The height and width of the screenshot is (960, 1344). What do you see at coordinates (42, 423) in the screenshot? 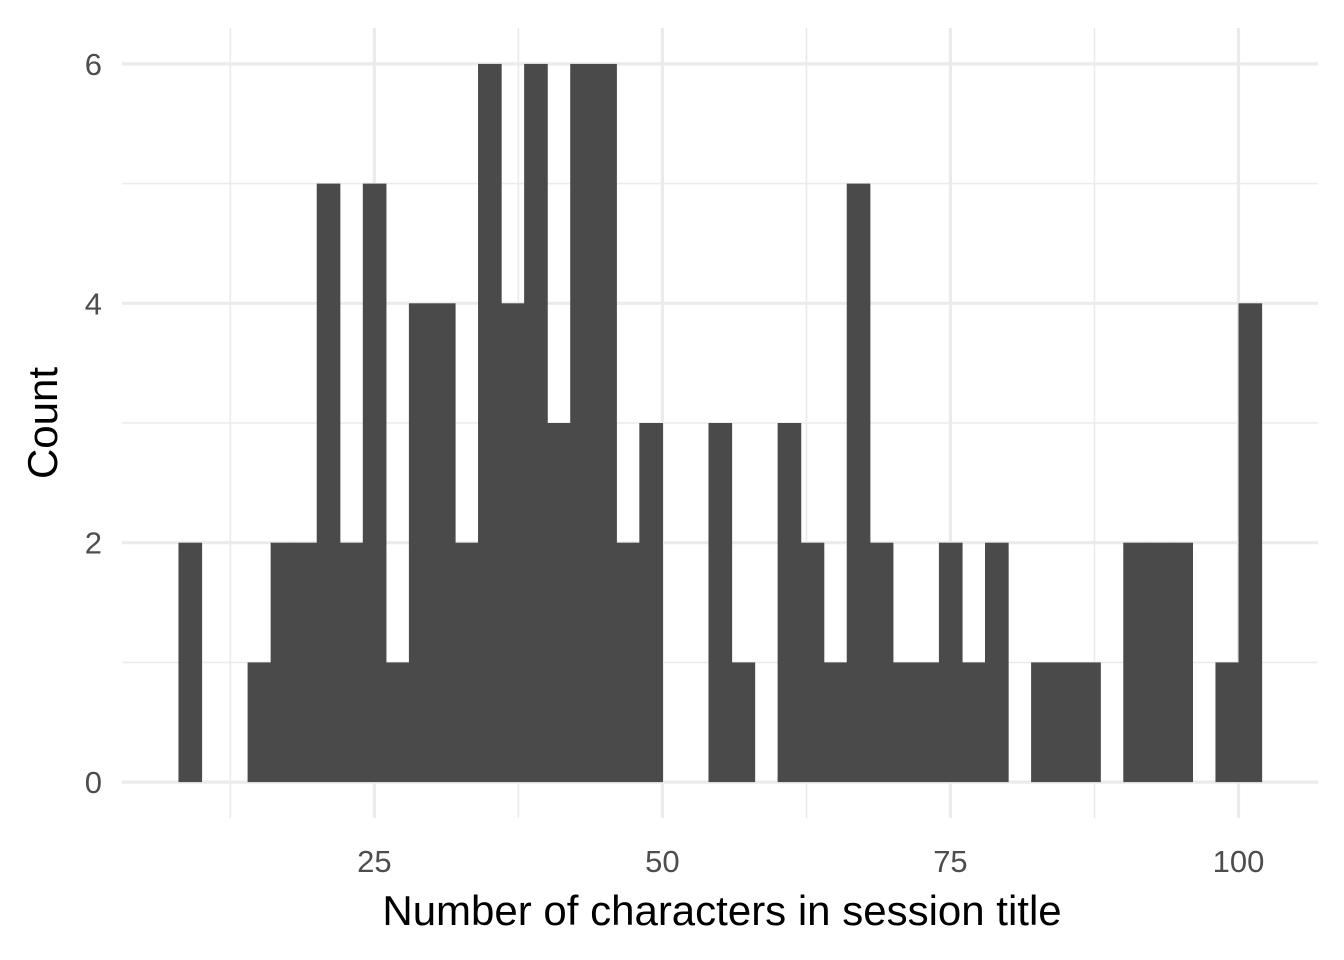
I see `y-axis-title: Count` at bounding box center [42, 423].